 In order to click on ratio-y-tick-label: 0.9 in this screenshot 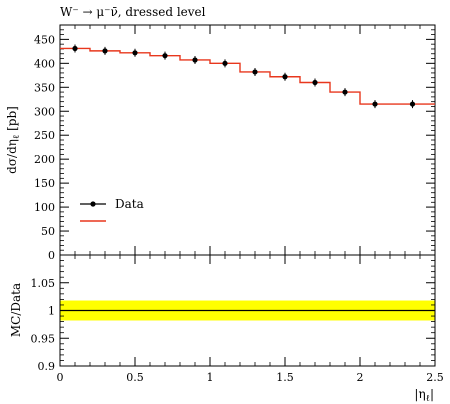, I will do `click(47, 366)`.